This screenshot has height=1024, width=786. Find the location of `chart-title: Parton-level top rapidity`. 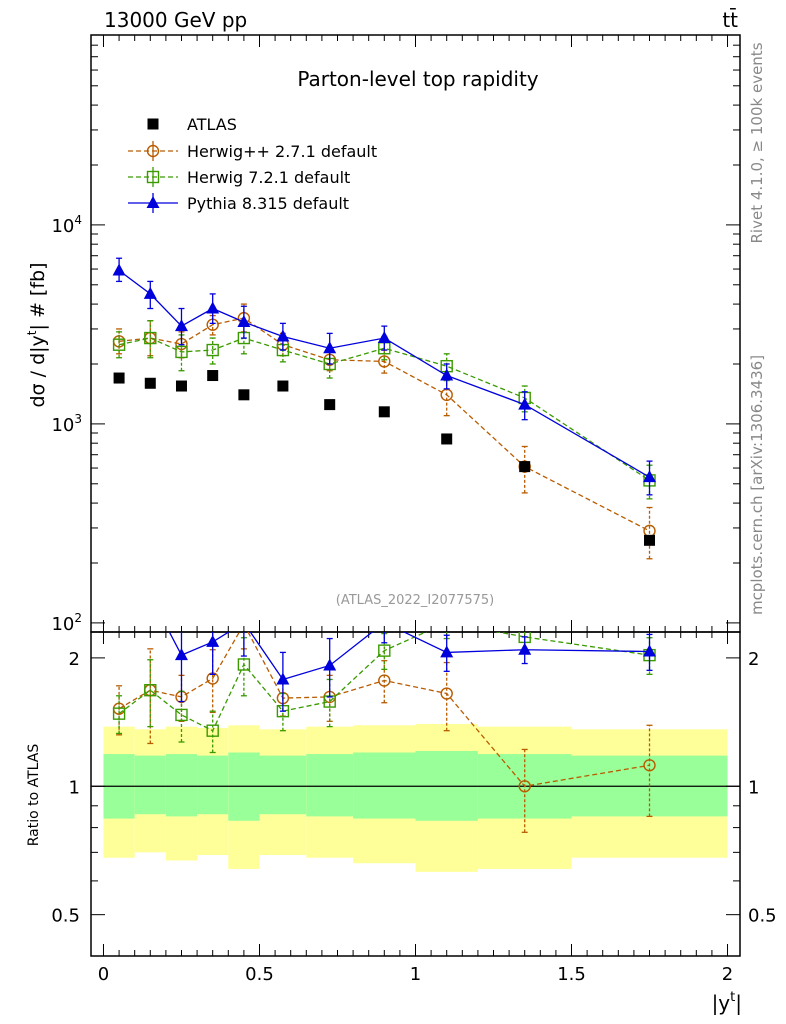

chart-title: Parton-level top rapidity is located at coordinates (417, 79).